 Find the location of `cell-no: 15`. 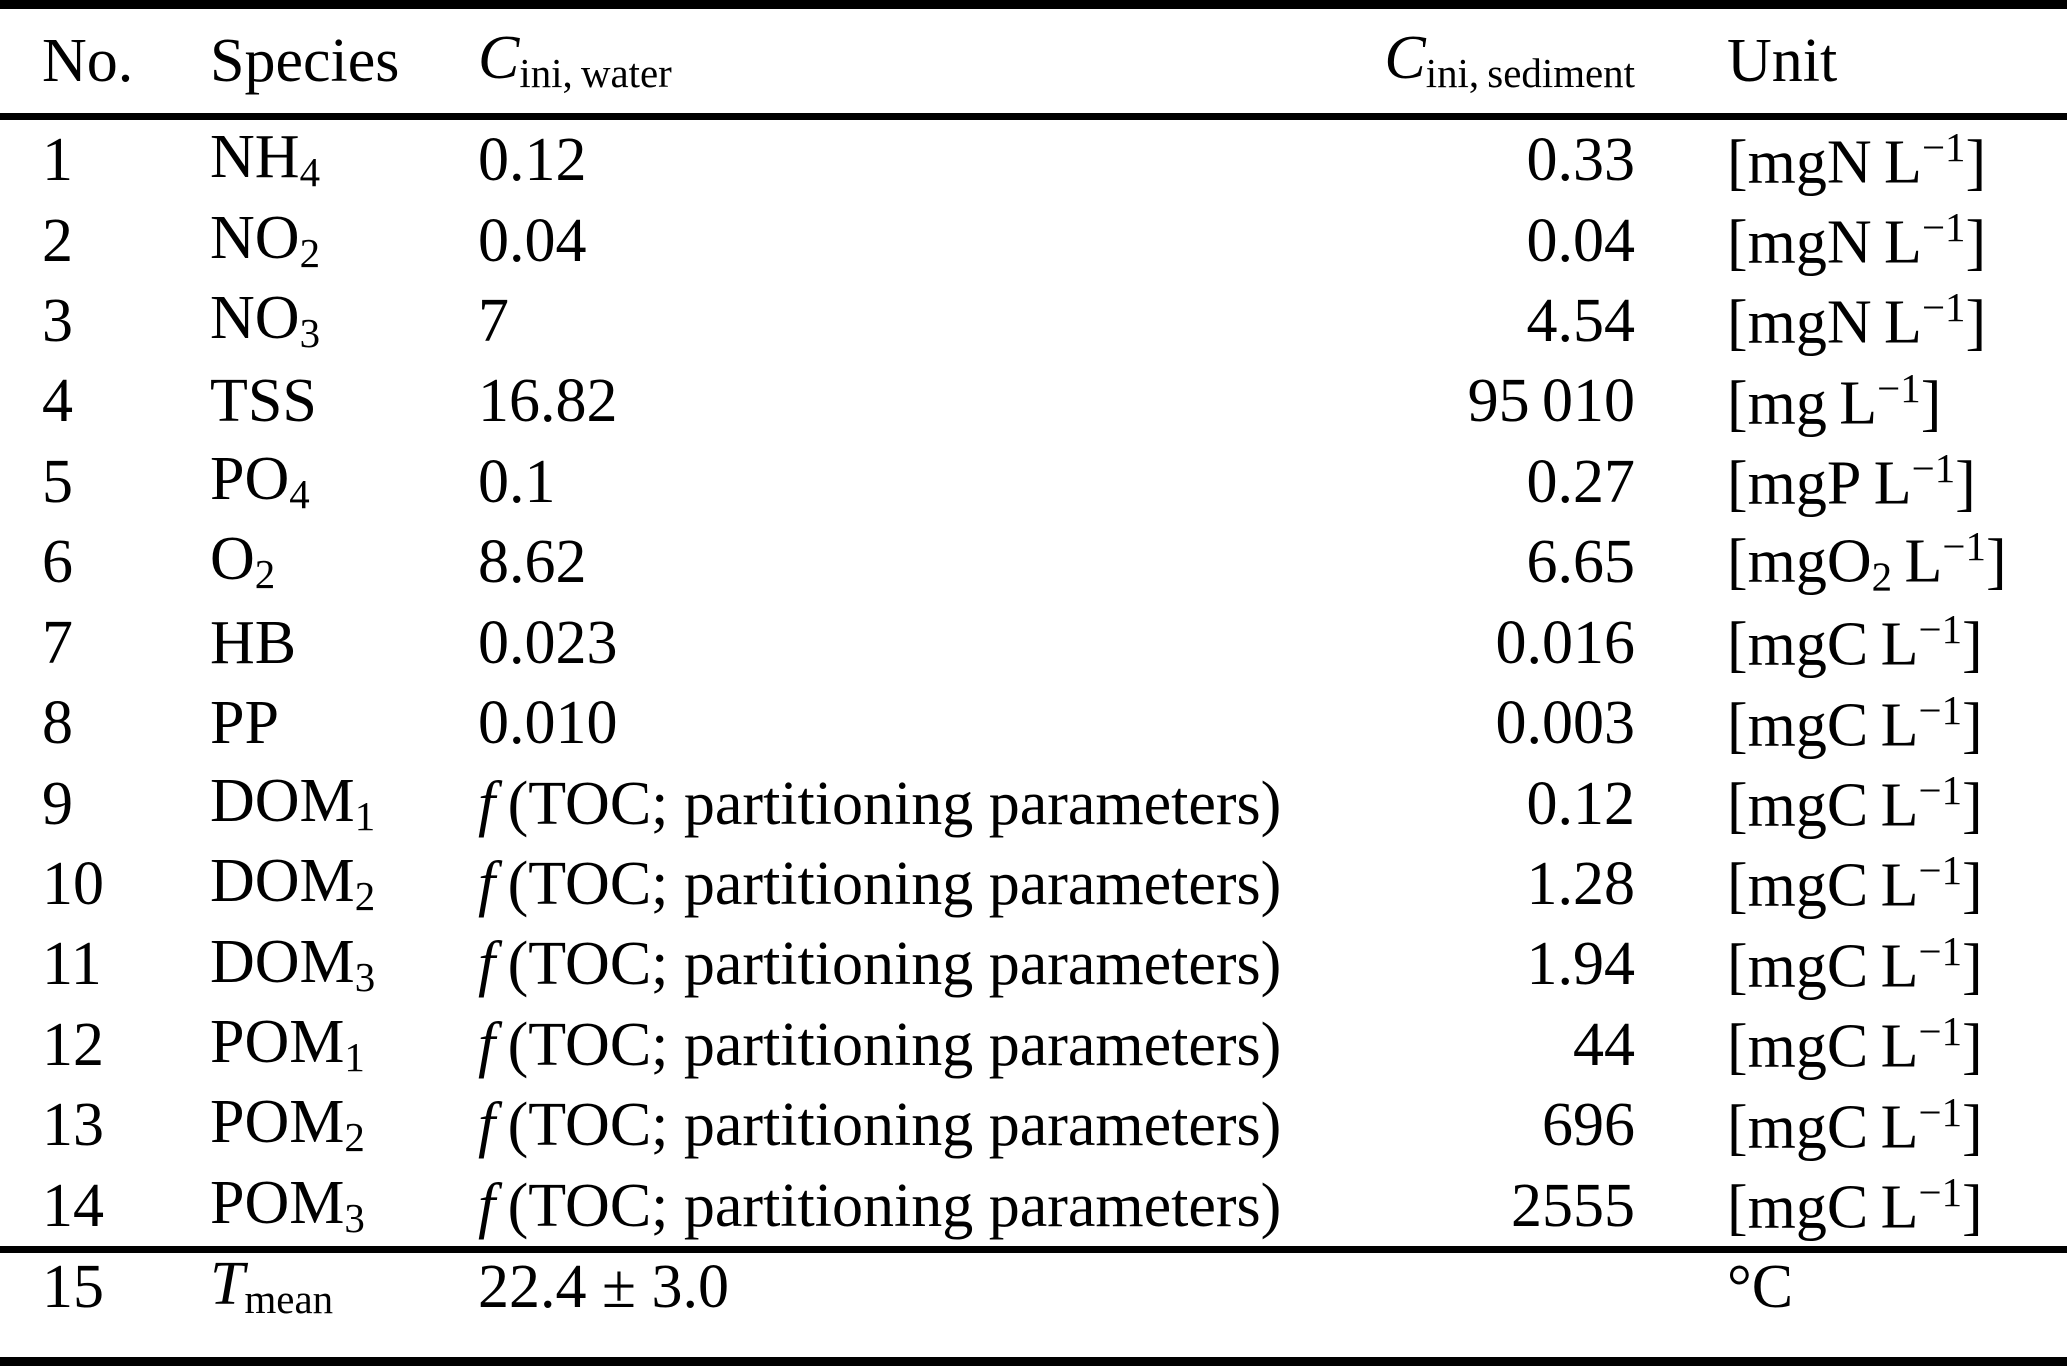

cell-no: 15 is located at coordinates (105, 1287).